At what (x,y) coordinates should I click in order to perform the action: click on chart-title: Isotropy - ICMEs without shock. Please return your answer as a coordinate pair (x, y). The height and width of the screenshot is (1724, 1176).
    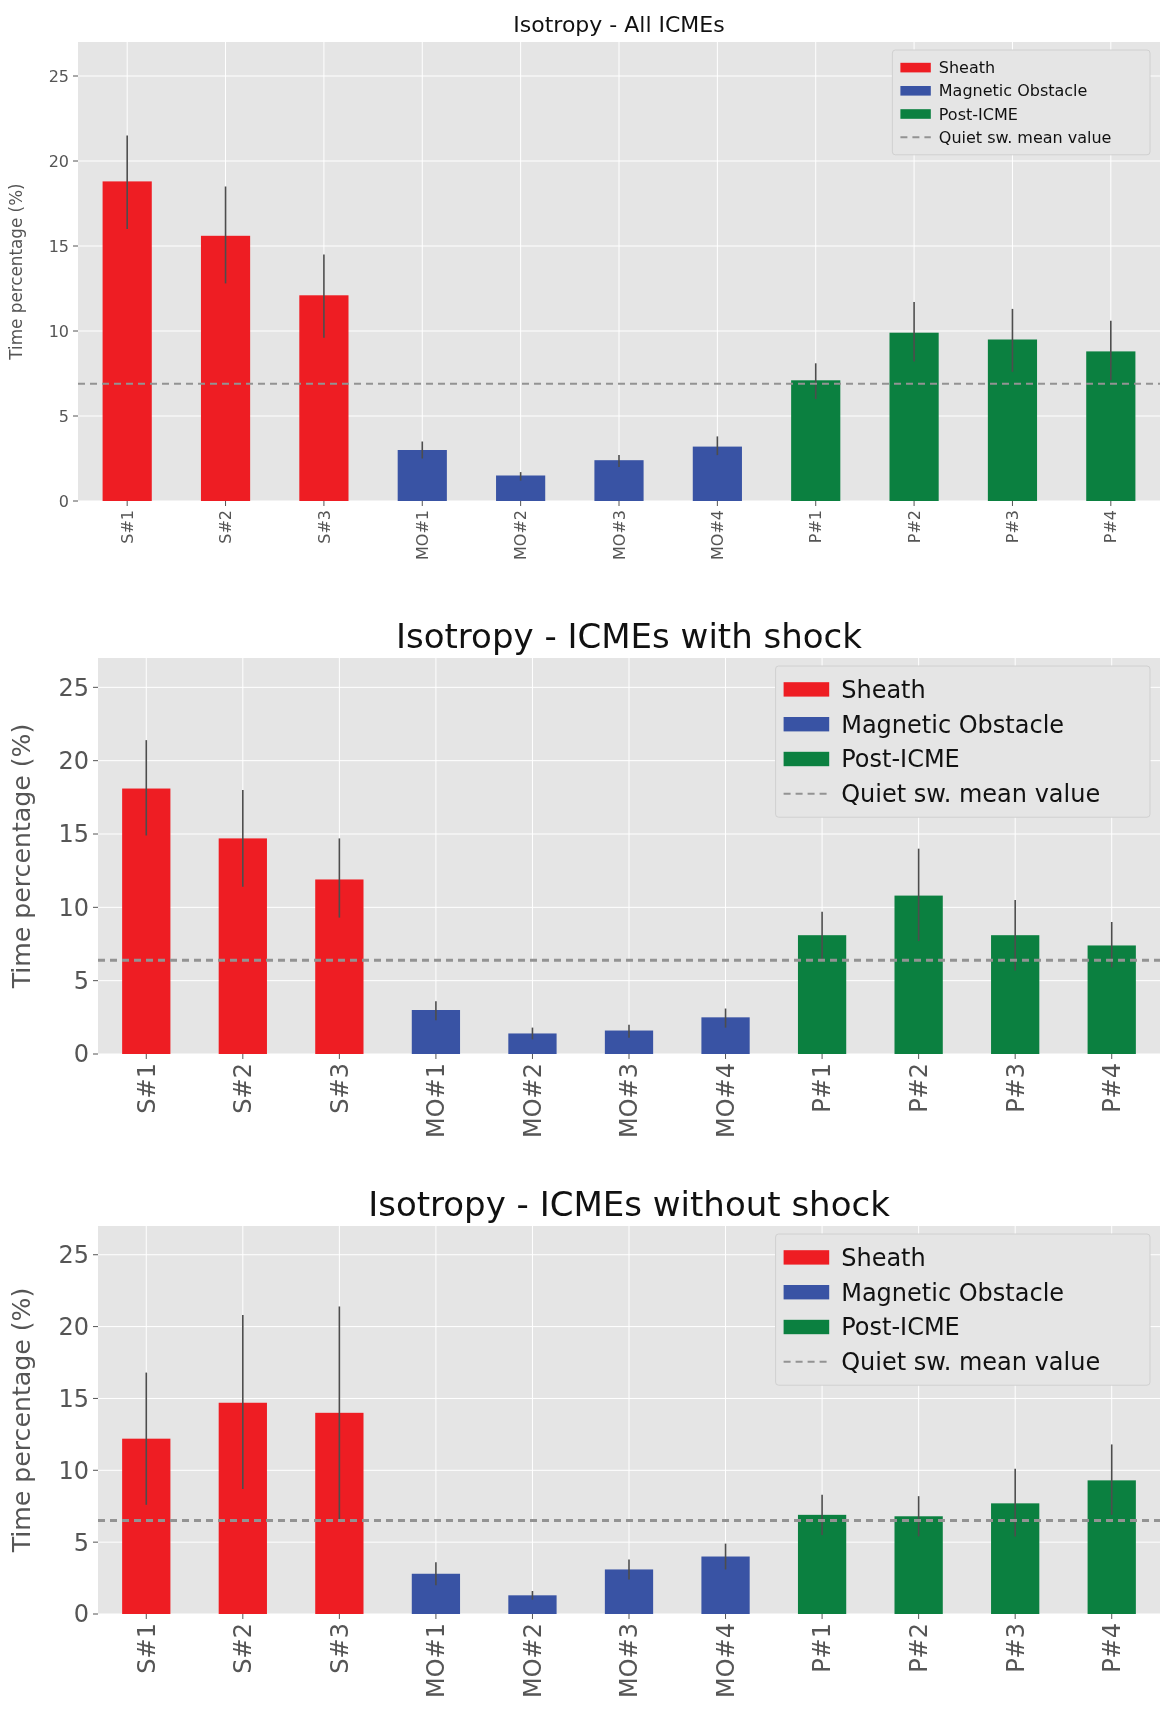
    Looking at the image, I should click on (629, 1204).